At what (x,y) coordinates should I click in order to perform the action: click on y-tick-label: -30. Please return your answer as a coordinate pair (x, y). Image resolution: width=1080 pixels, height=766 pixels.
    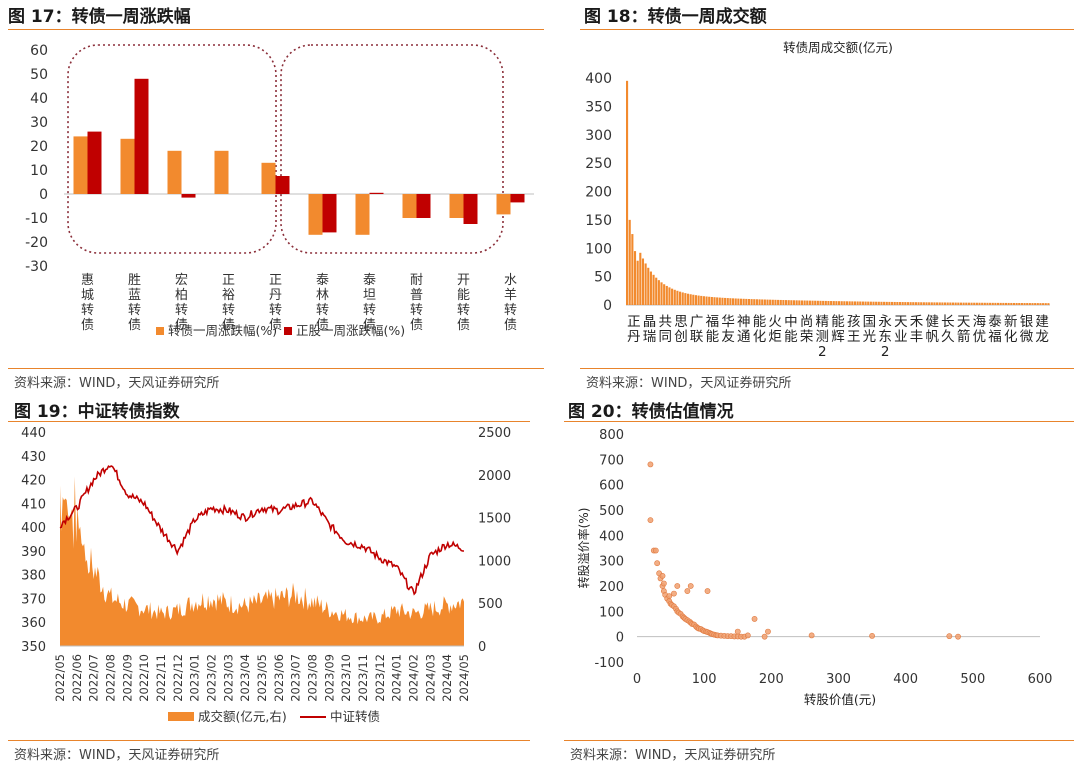
    Looking at the image, I should click on (36, 267).